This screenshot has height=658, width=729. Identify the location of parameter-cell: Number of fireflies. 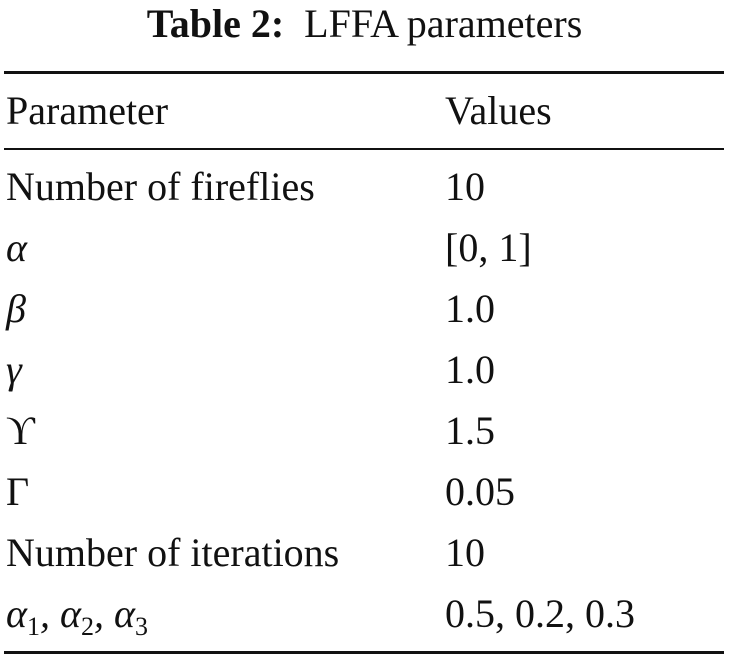
(160, 186).